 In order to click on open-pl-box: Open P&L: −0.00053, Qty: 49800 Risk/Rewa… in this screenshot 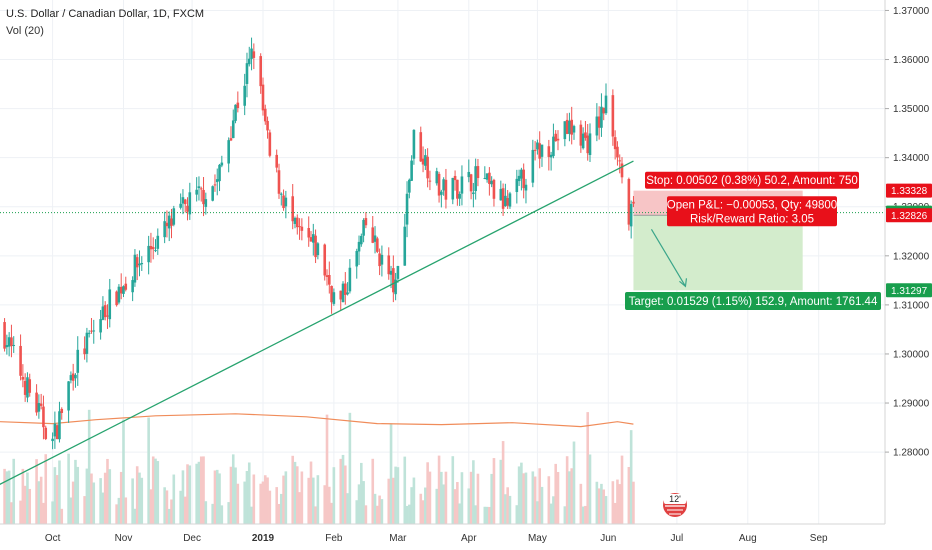, I will do `click(752, 211)`.